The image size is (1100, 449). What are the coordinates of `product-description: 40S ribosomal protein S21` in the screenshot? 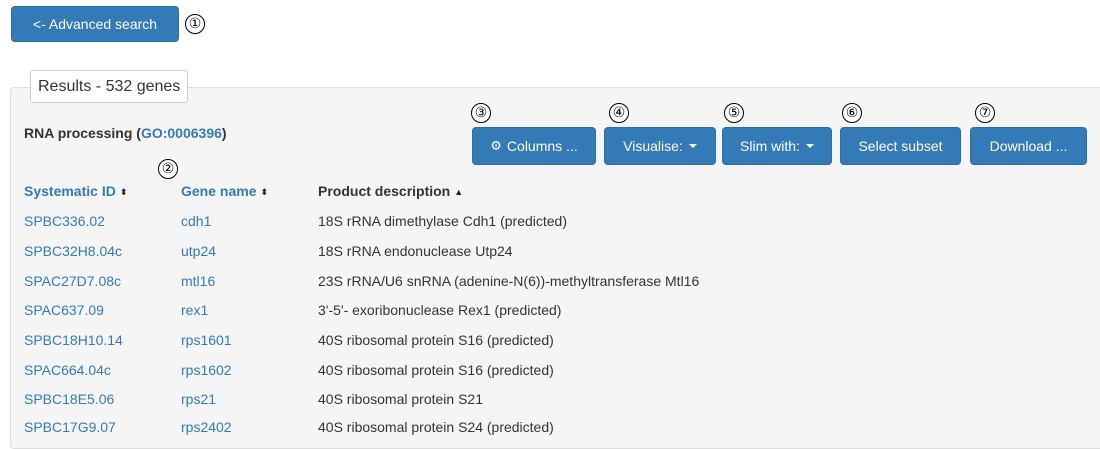 It's located at (400, 399).